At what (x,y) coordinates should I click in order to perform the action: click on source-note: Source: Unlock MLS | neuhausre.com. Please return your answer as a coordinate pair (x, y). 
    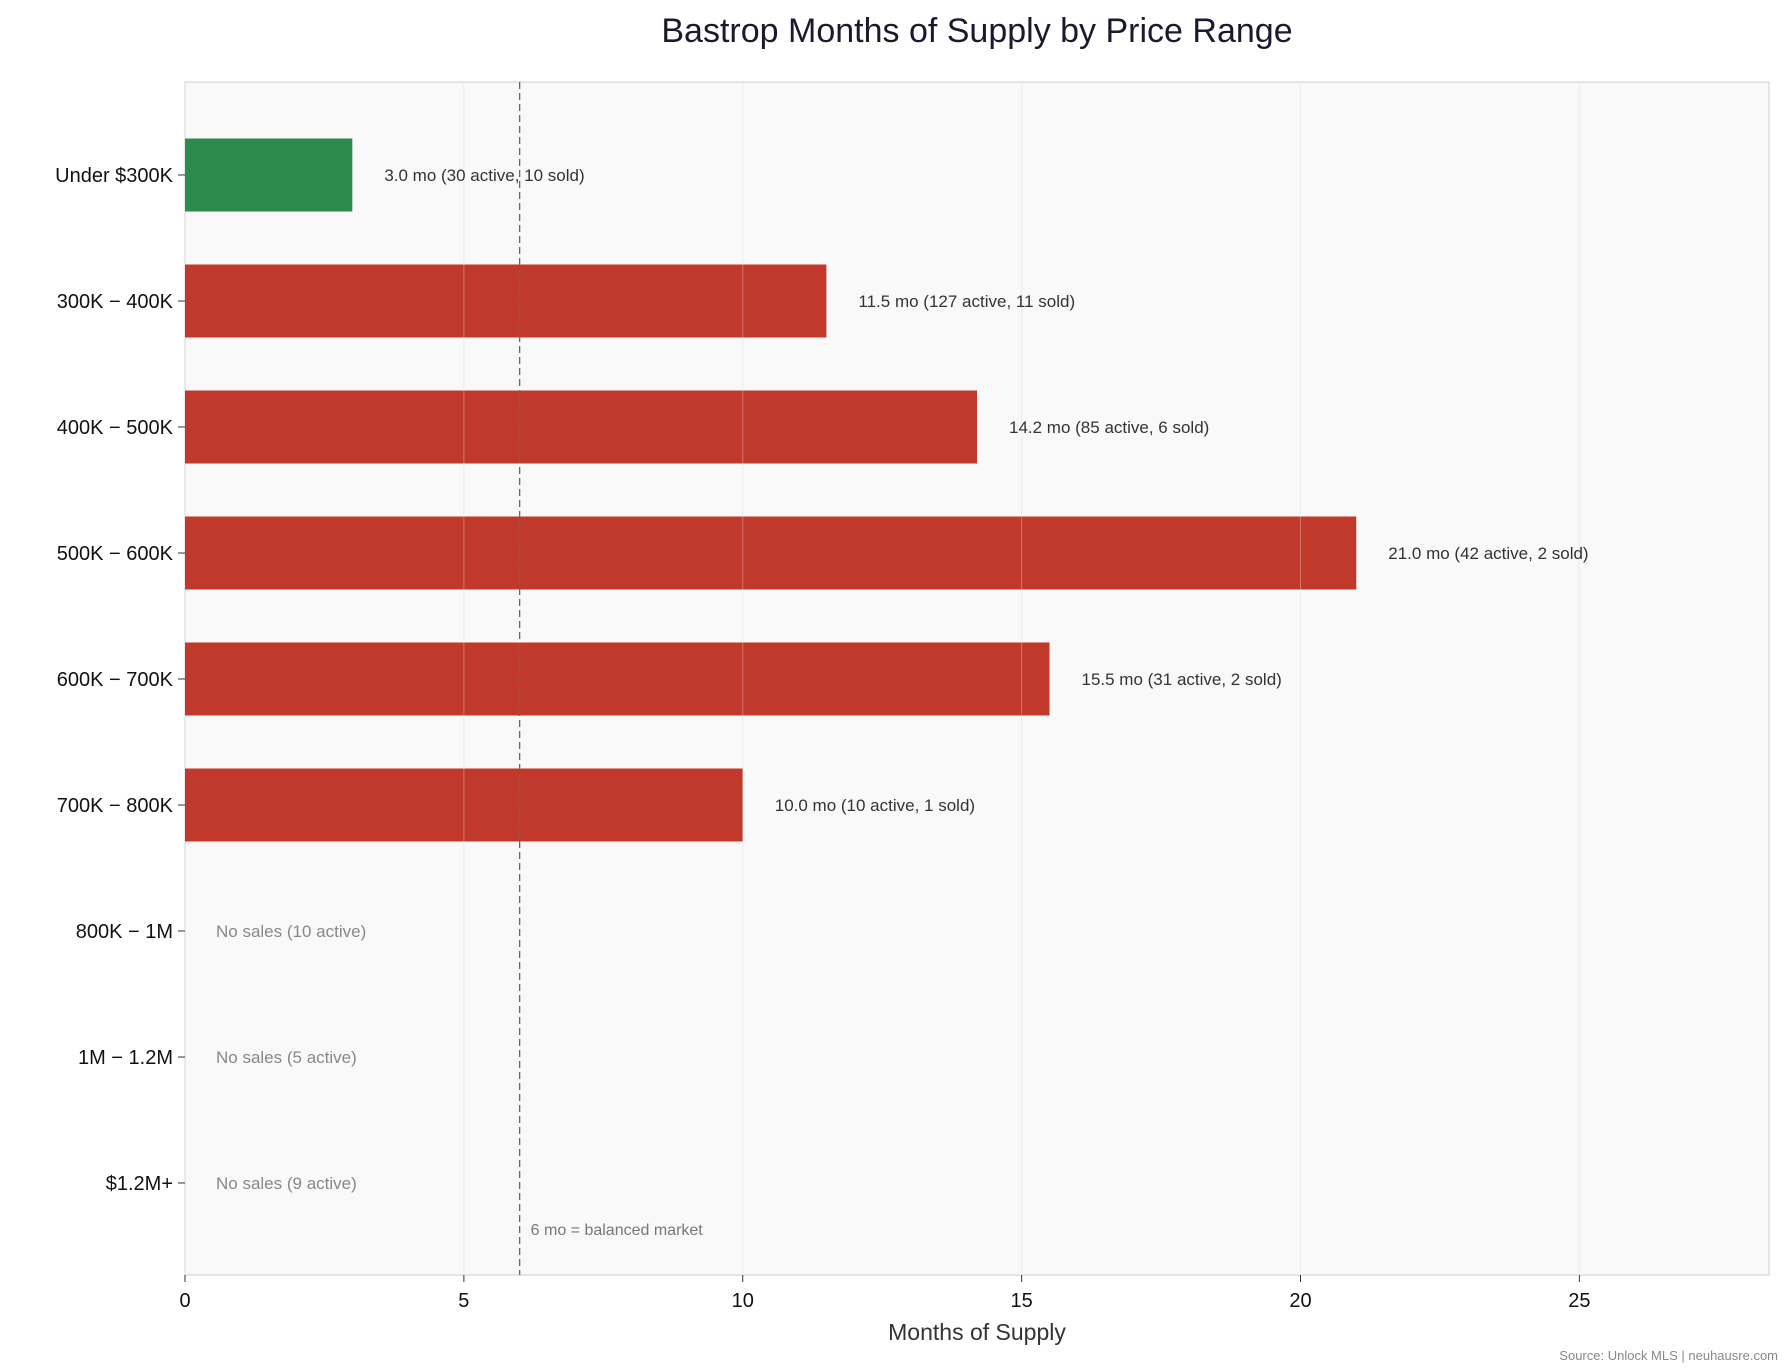
    Looking at the image, I should click on (1668, 1355).